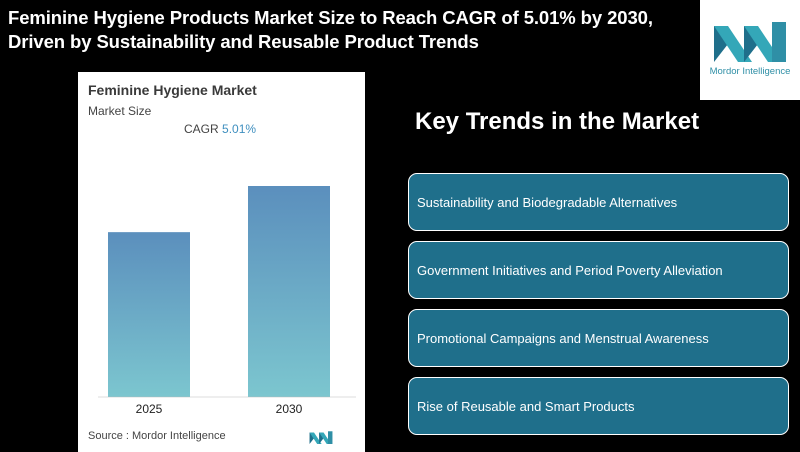 Image resolution: width=800 pixels, height=452 pixels. I want to click on trend-box-4: Rise of Reusable and Smart Products, so click(598, 406).